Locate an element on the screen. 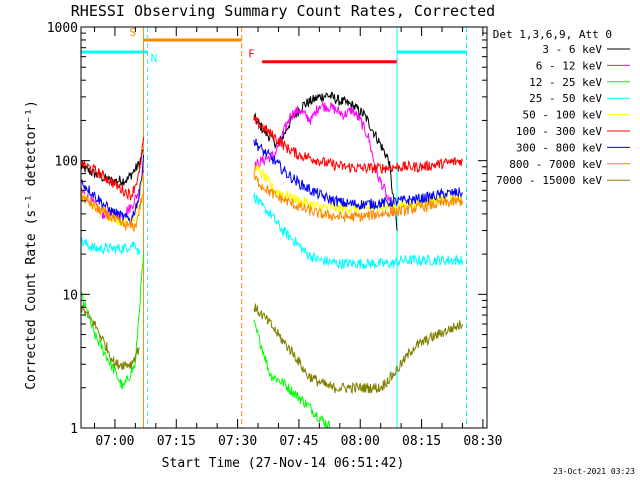 This screenshot has width=640, height=480. legend-label: 6 - 12 keV is located at coordinates (569, 65).